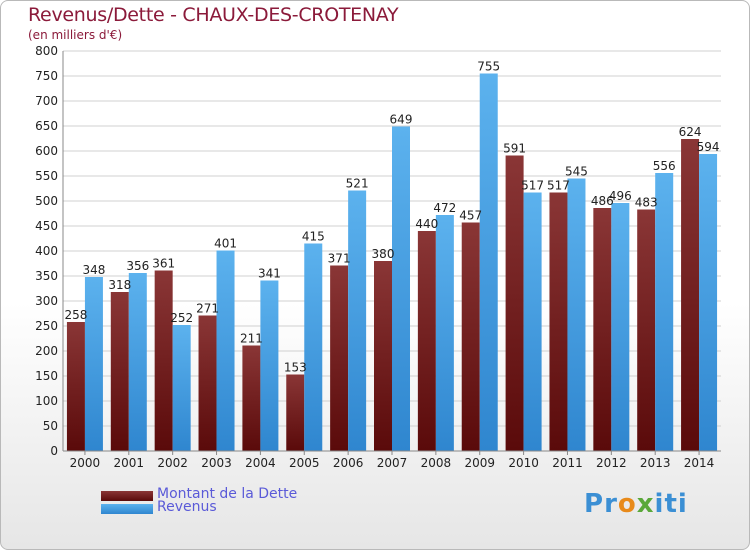 The height and width of the screenshot is (550, 750). I want to click on data-label-dette: 486, so click(602, 201).